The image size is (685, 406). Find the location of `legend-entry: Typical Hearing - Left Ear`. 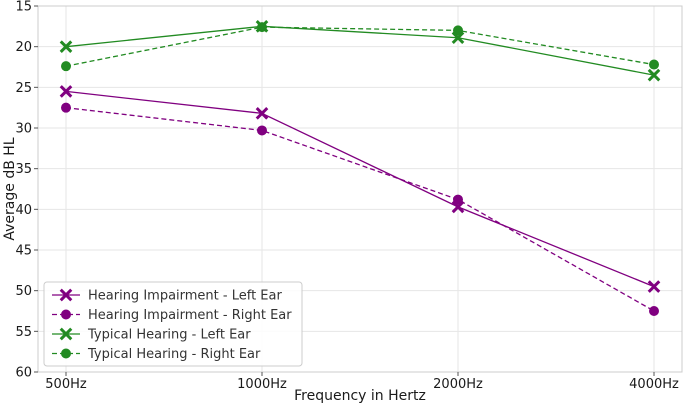

legend-entry: Typical Hearing - Left Ear is located at coordinates (151, 335).